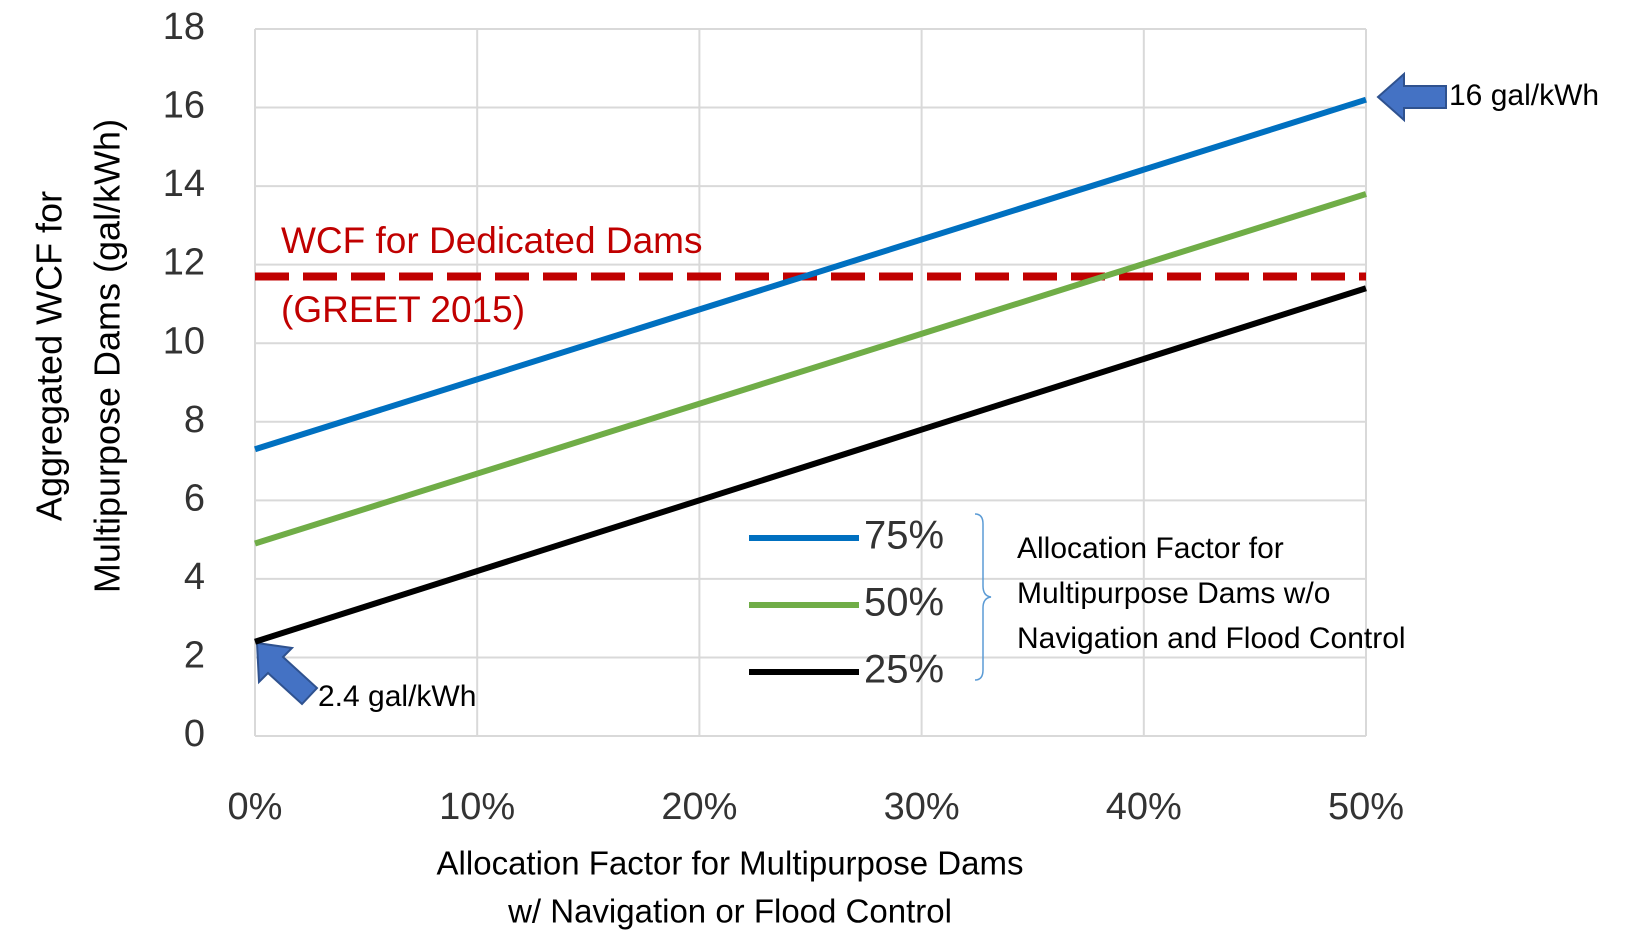 Image resolution: width=1643 pixels, height=937 pixels. Describe the element at coordinates (194, 577) in the screenshot. I see `y-tick-label: 4` at that location.